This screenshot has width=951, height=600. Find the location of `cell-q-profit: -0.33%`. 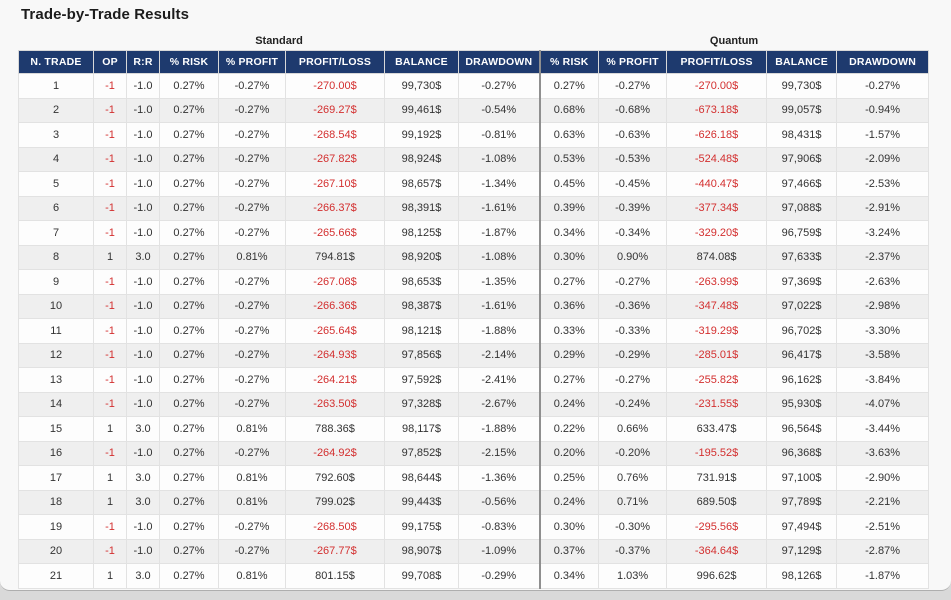

cell-q-profit: -0.33% is located at coordinates (633, 331).